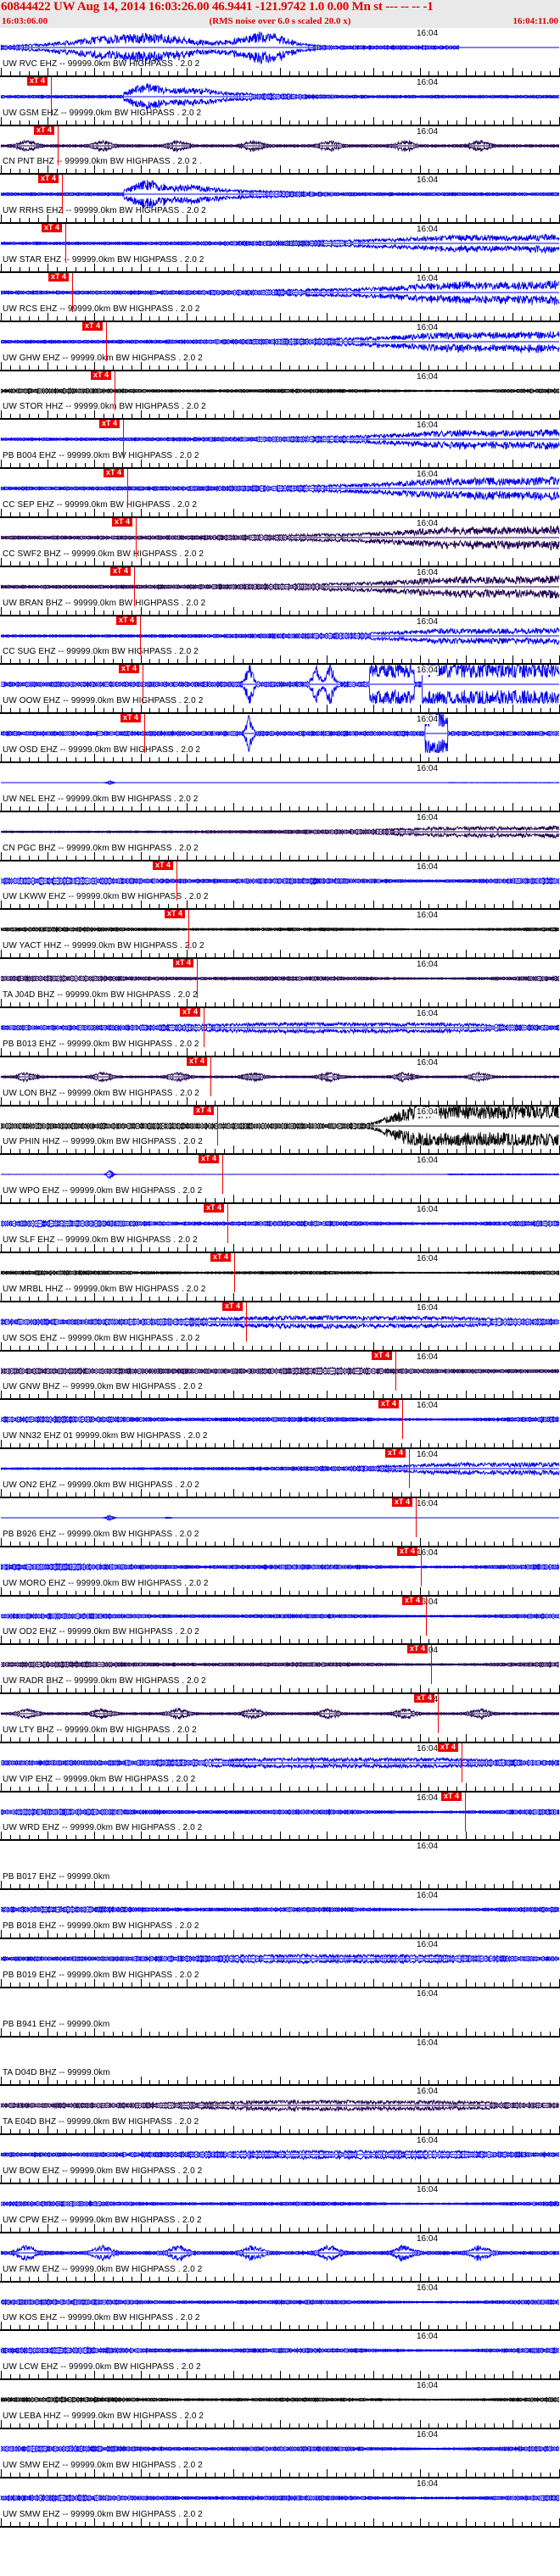 Image resolution: width=560 pixels, height=2576 pixels. I want to click on trace-row: 16:04 TA D04D BHZ -- 99999.0km, so click(280, 2062).